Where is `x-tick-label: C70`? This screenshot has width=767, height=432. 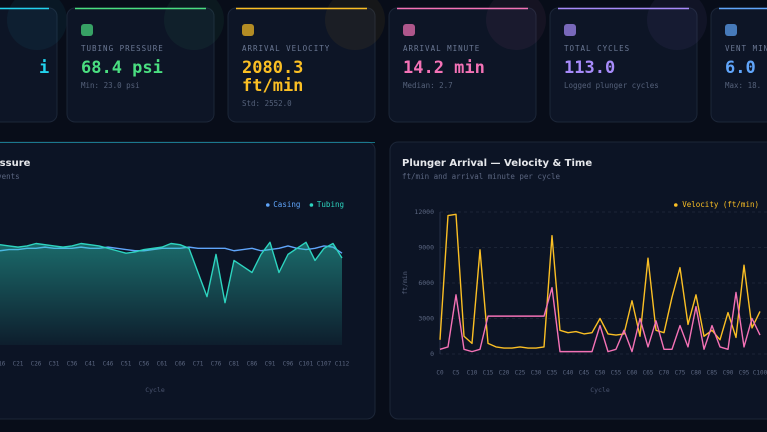
x-tick-label: C70 is located at coordinates (664, 373).